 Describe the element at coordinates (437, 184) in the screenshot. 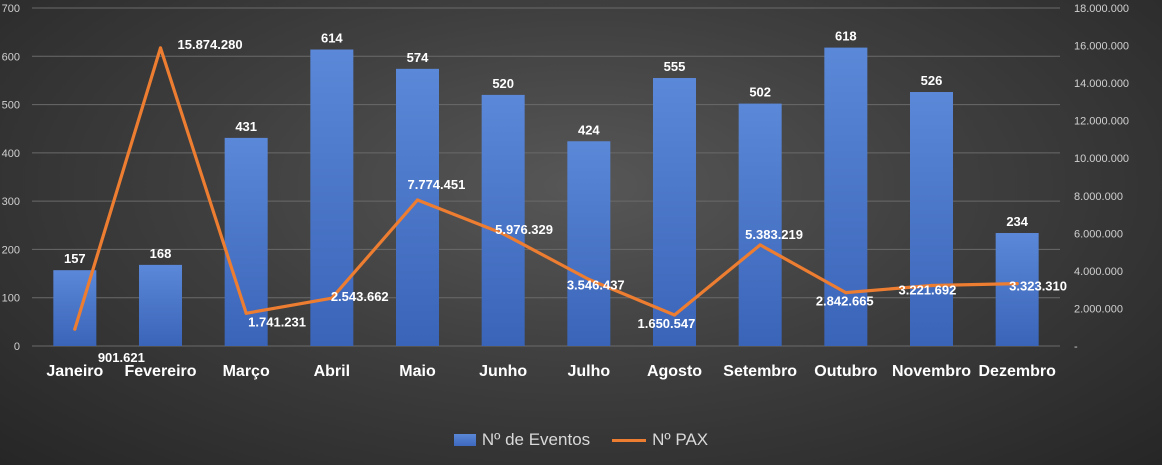

I see `line-data-label: 7.774.451` at that location.